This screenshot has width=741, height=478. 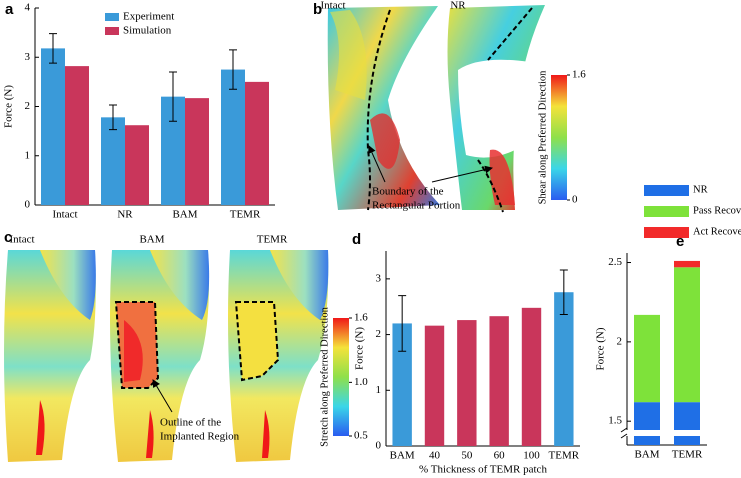 What do you see at coordinates (361, 382) in the screenshot?
I see `colorbar-tick-label: 1.0` at bounding box center [361, 382].